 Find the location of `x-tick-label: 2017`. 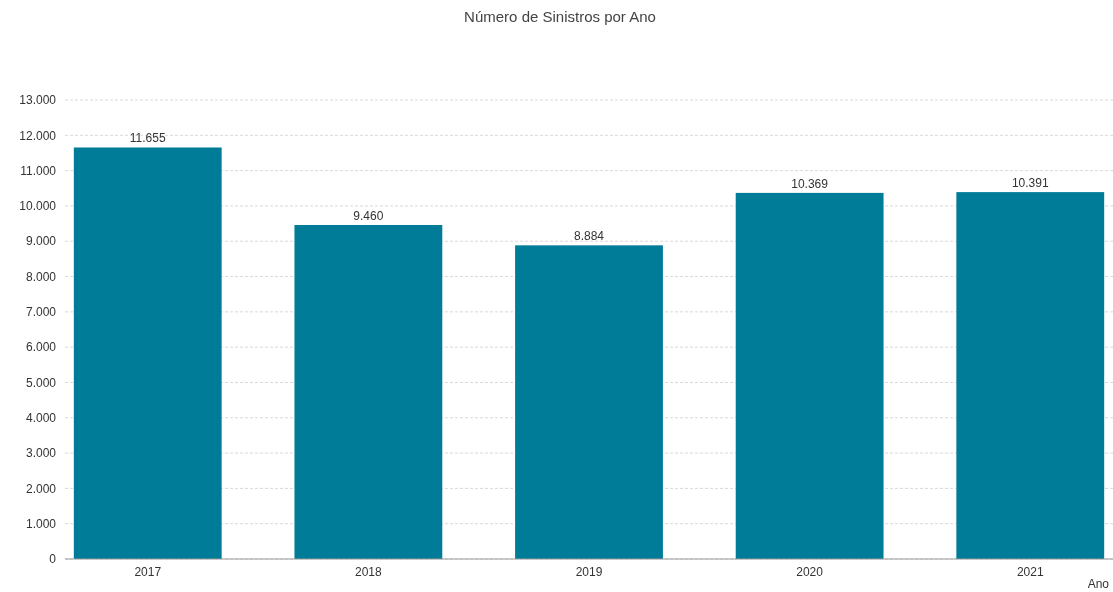

x-tick-label: 2017 is located at coordinates (148, 572).